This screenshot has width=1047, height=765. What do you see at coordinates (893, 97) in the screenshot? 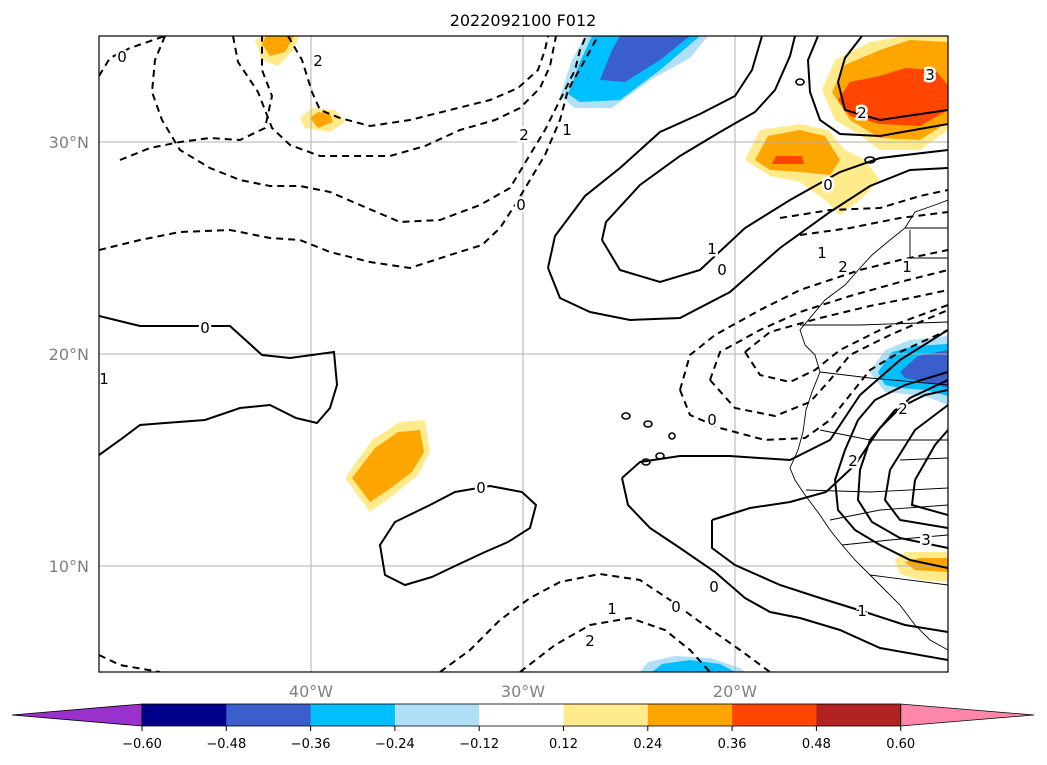
I see `red-patch-northeast` at bounding box center [893, 97].